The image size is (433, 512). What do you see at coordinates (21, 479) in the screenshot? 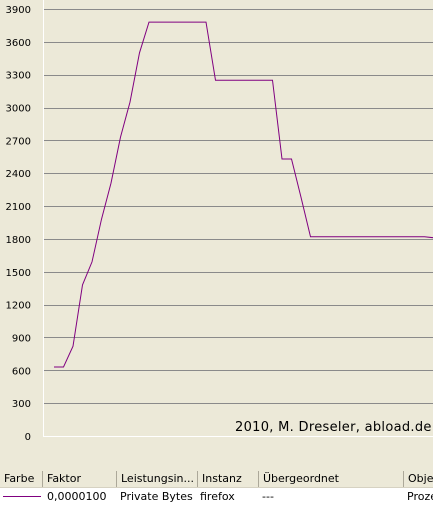
I see `column-header-color: Farbe` at bounding box center [21, 479].